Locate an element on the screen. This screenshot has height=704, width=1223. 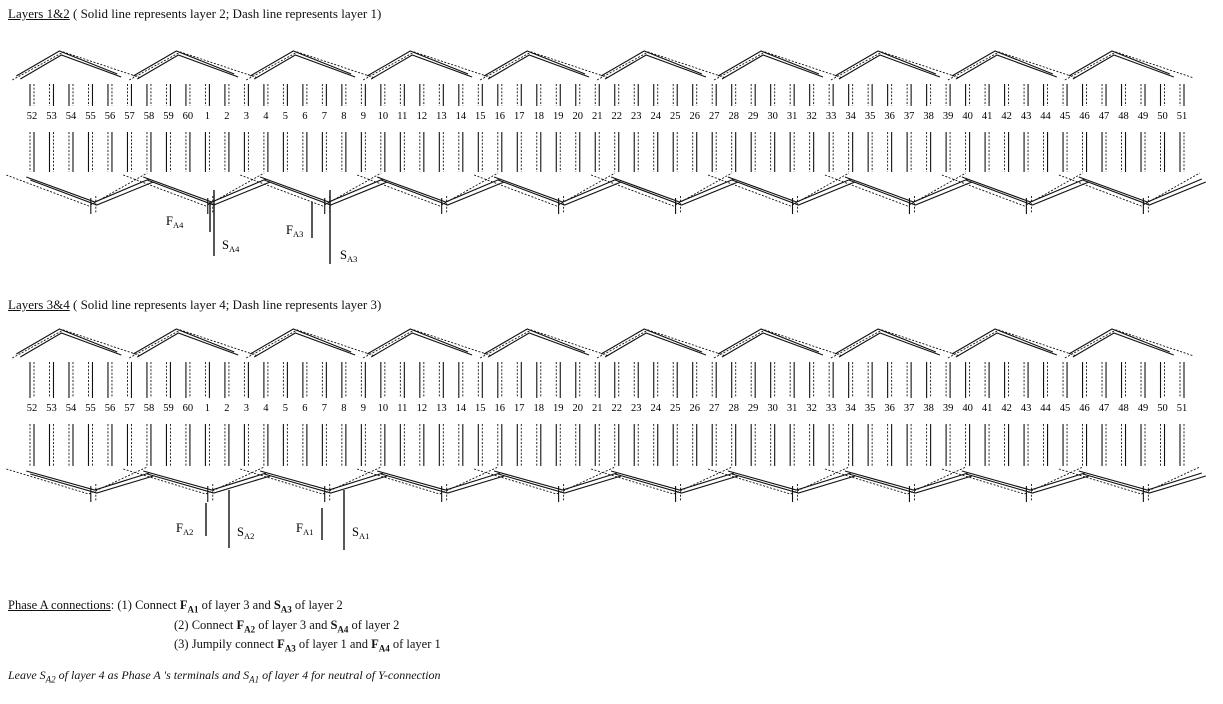
conn1-a-sub: A1 is located at coordinates (193, 610).